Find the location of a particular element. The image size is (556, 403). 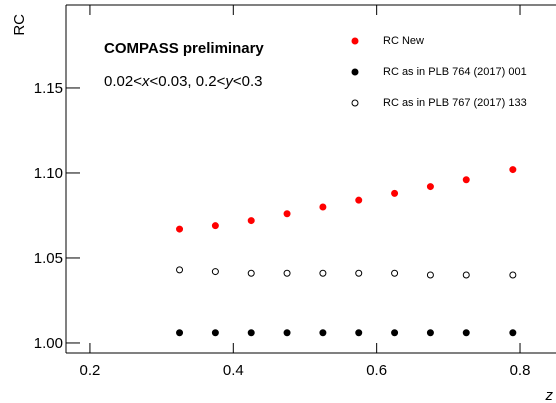

chart-title: COMPASS preliminary is located at coordinates (184, 48).